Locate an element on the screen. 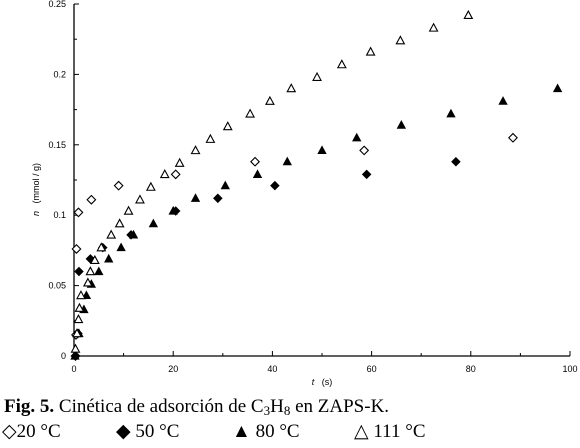 This screenshot has width=580, height=448. legend-item-50: ◆ 50 °C is located at coordinates (147, 432).